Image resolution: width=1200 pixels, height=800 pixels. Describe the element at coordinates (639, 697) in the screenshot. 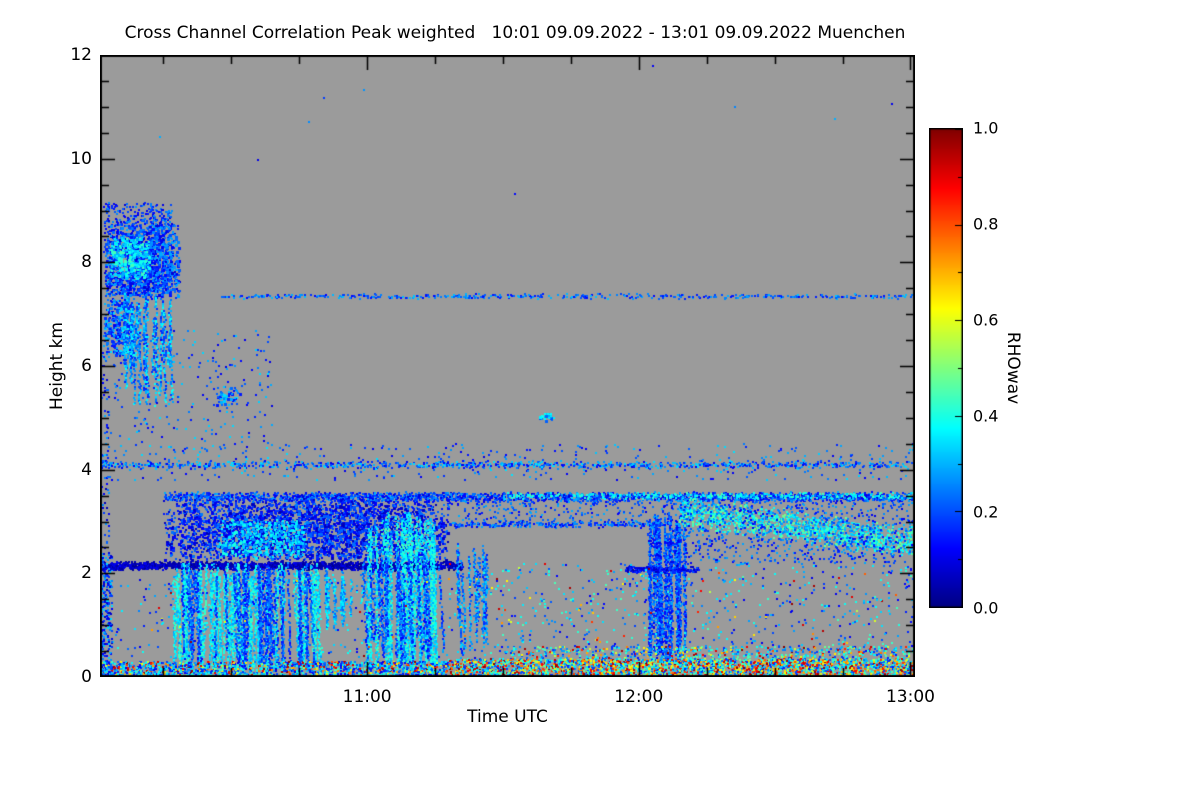

I see `x-tick-label: 12:00` at that location.